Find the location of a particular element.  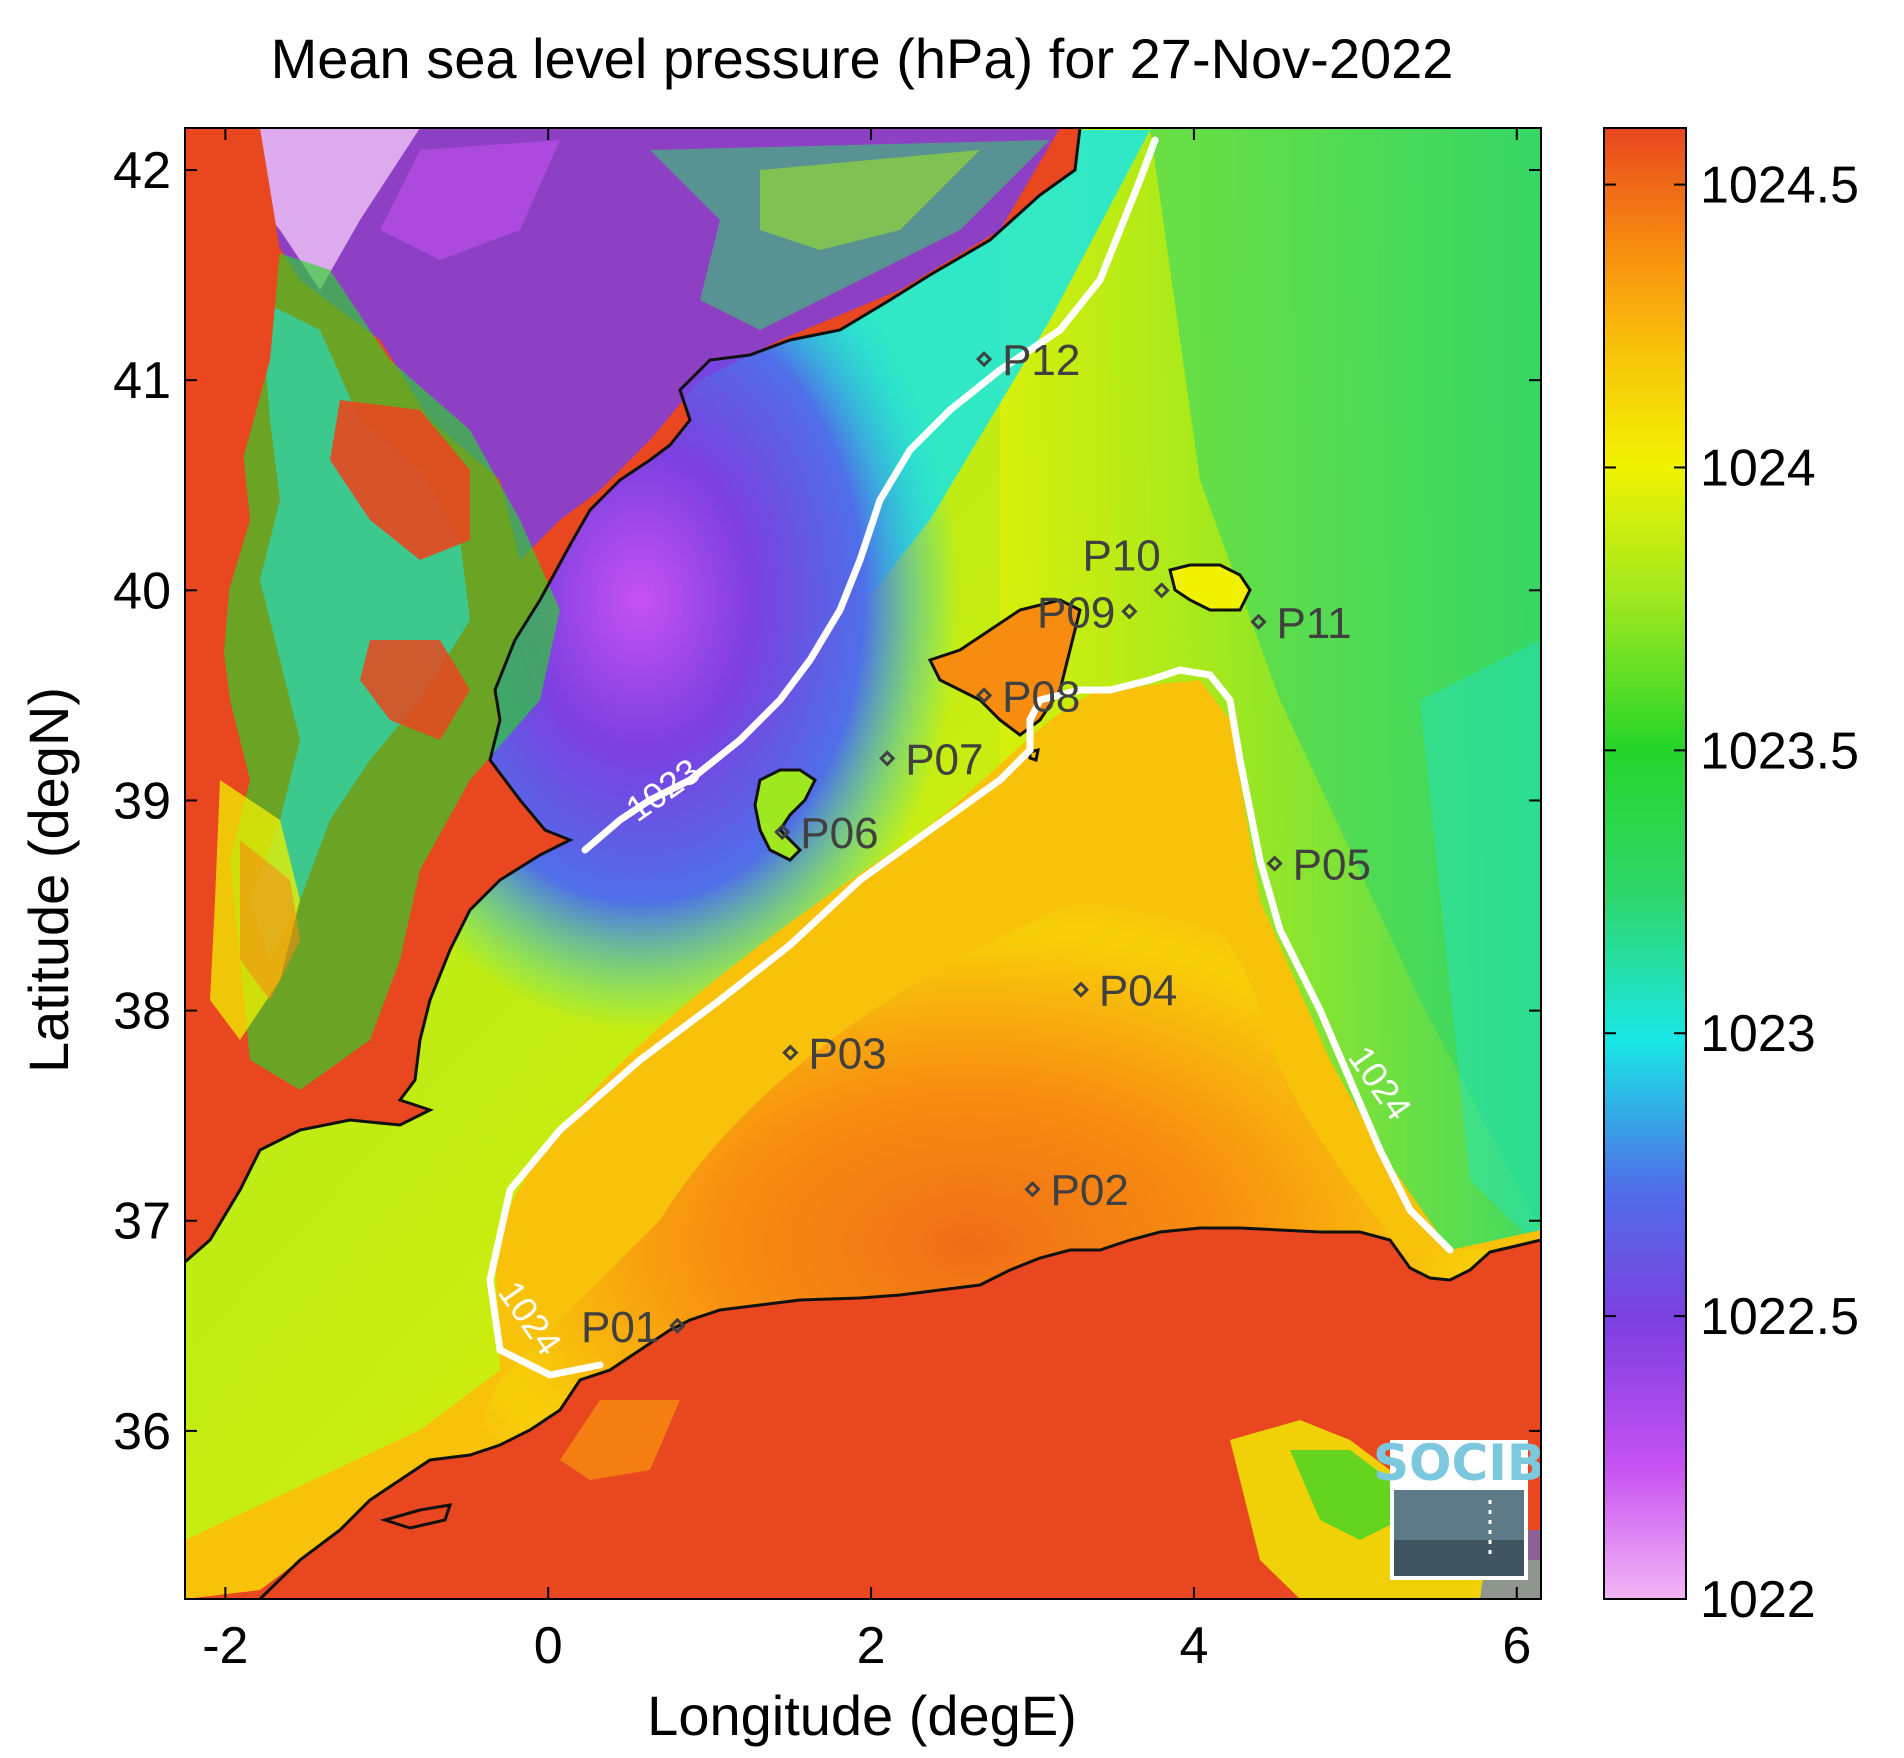

socib-logo: SOCIB is located at coordinates (1459, 1507).